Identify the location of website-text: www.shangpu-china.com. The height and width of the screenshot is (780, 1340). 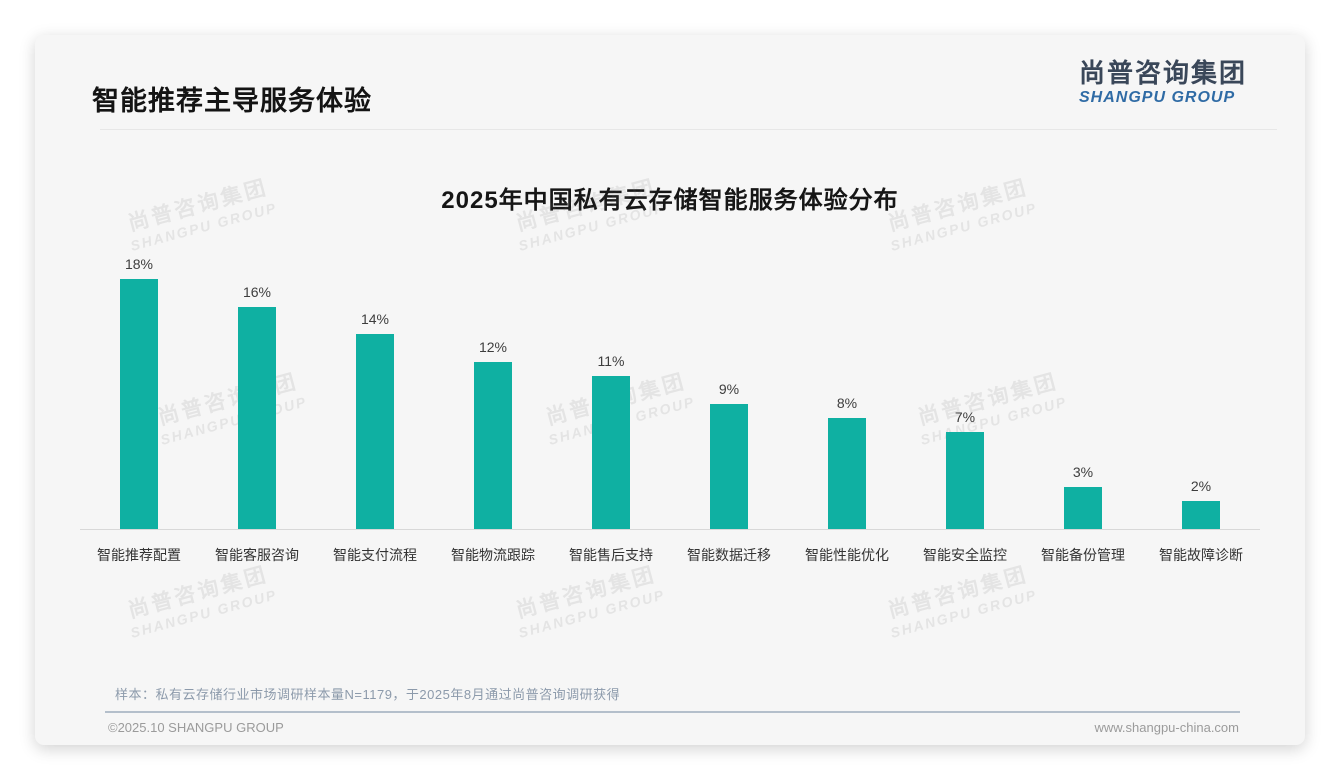
(1166, 727).